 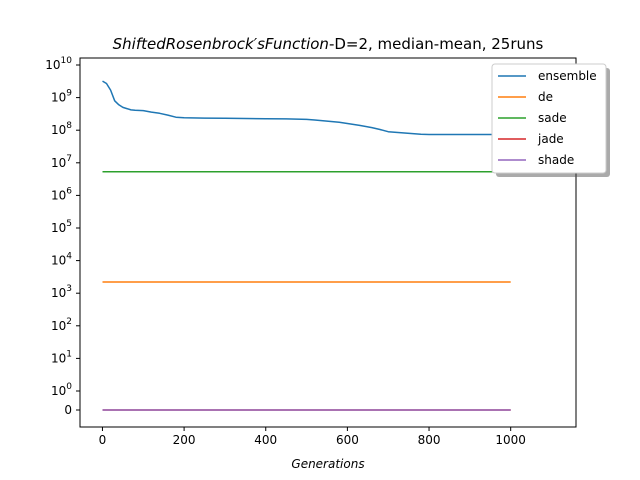 What do you see at coordinates (62, 236) in the screenshot?
I see `y-axis: 0 100 10¹ 10² 10³ 10⁴ 10⁵ 10⁶ 10⁷ 10⁸ 10⁹ 10¹⁰` at bounding box center [62, 236].